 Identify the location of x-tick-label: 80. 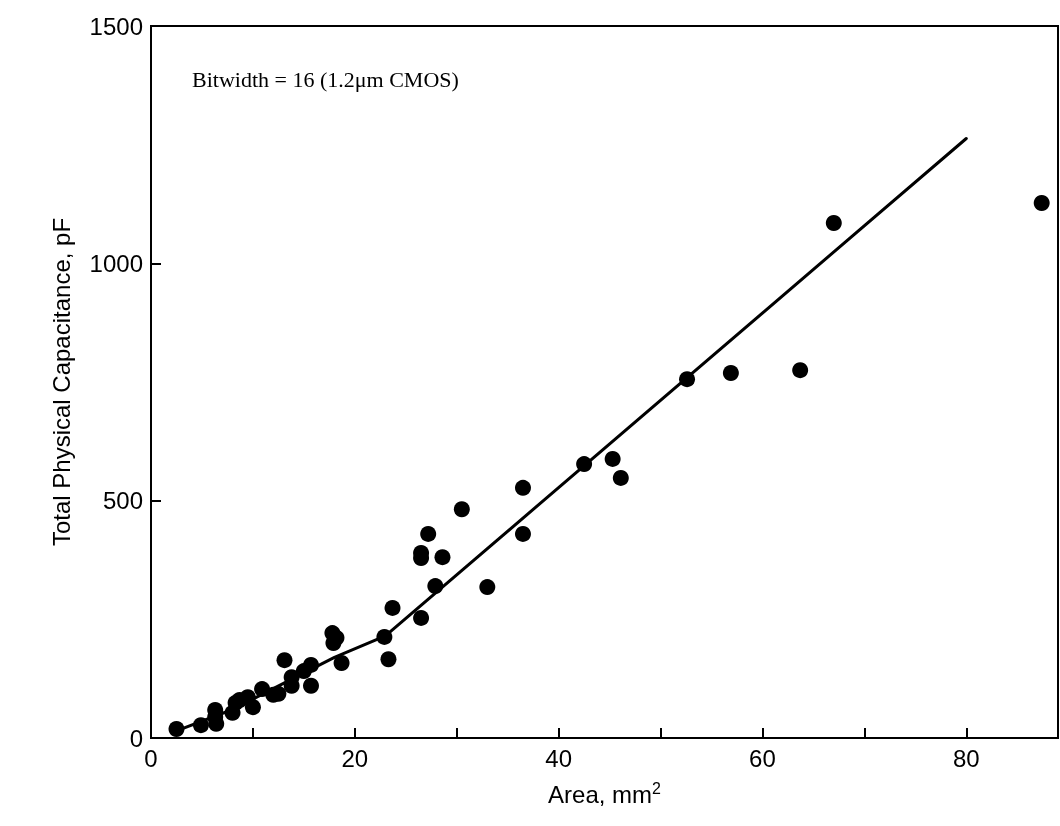
(966, 758).